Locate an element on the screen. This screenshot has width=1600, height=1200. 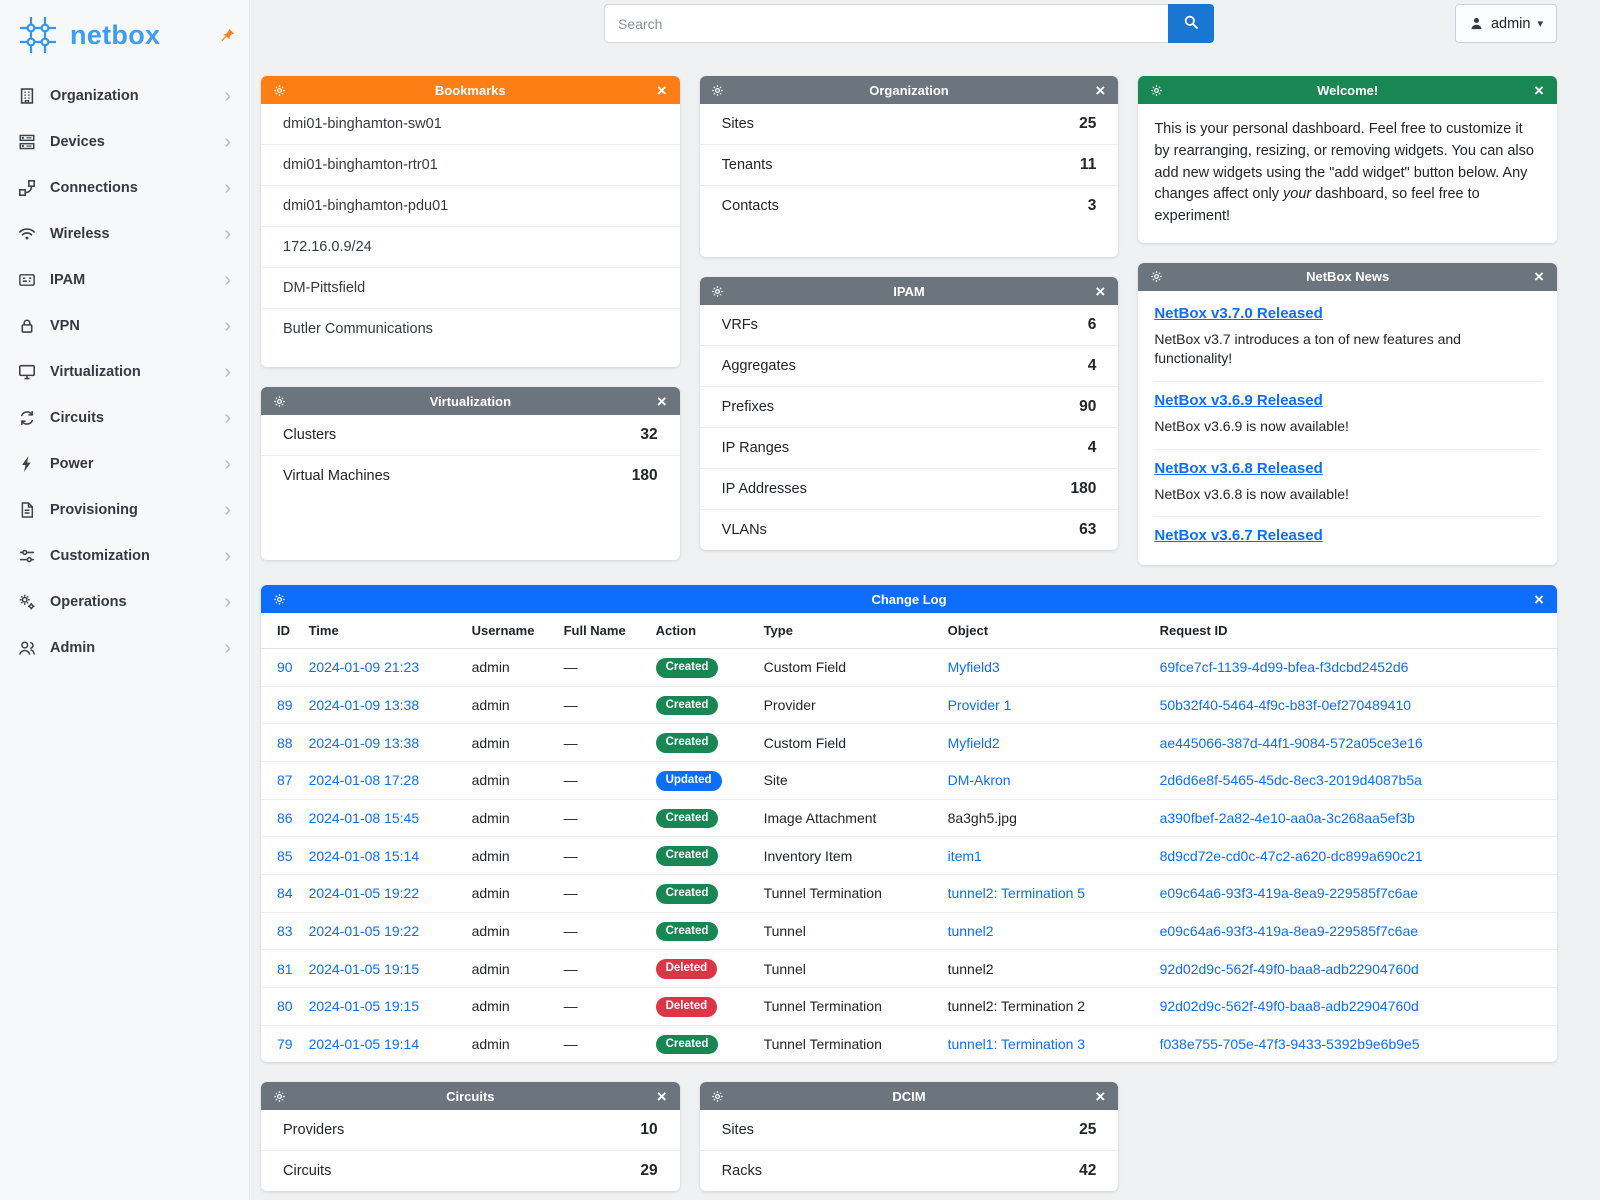
sidebar-item-devices: Devices › is located at coordinates (124, 142).